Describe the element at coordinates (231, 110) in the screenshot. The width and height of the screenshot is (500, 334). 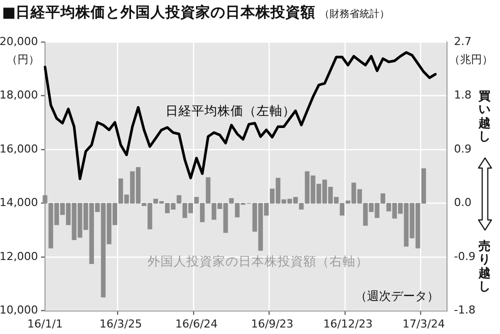
I see `series-label: 日経平均株価（左軸）` at that location.